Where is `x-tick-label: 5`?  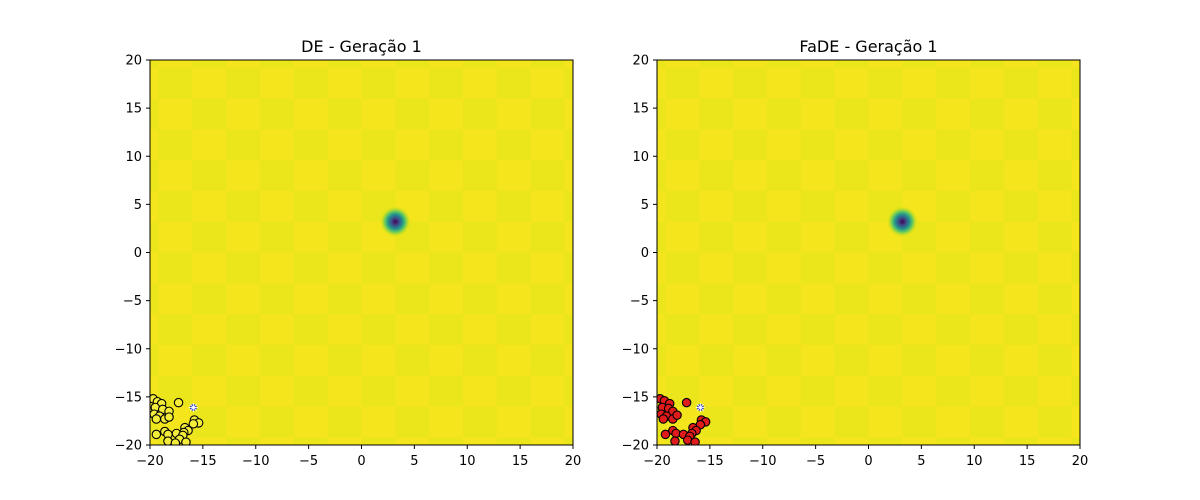 x-tick-label: 5 is located at coordinates (921, 461).